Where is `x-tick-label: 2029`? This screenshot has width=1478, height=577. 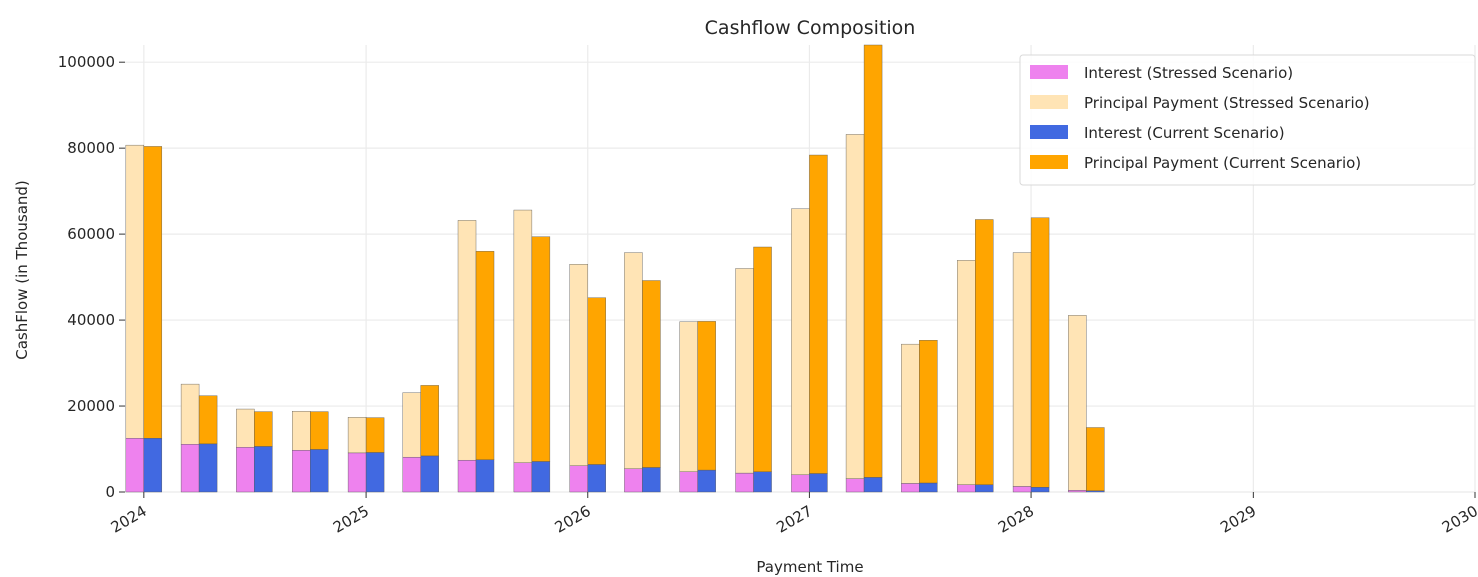
x-tick-label: 2029 is located at coordinates (1238, 519).